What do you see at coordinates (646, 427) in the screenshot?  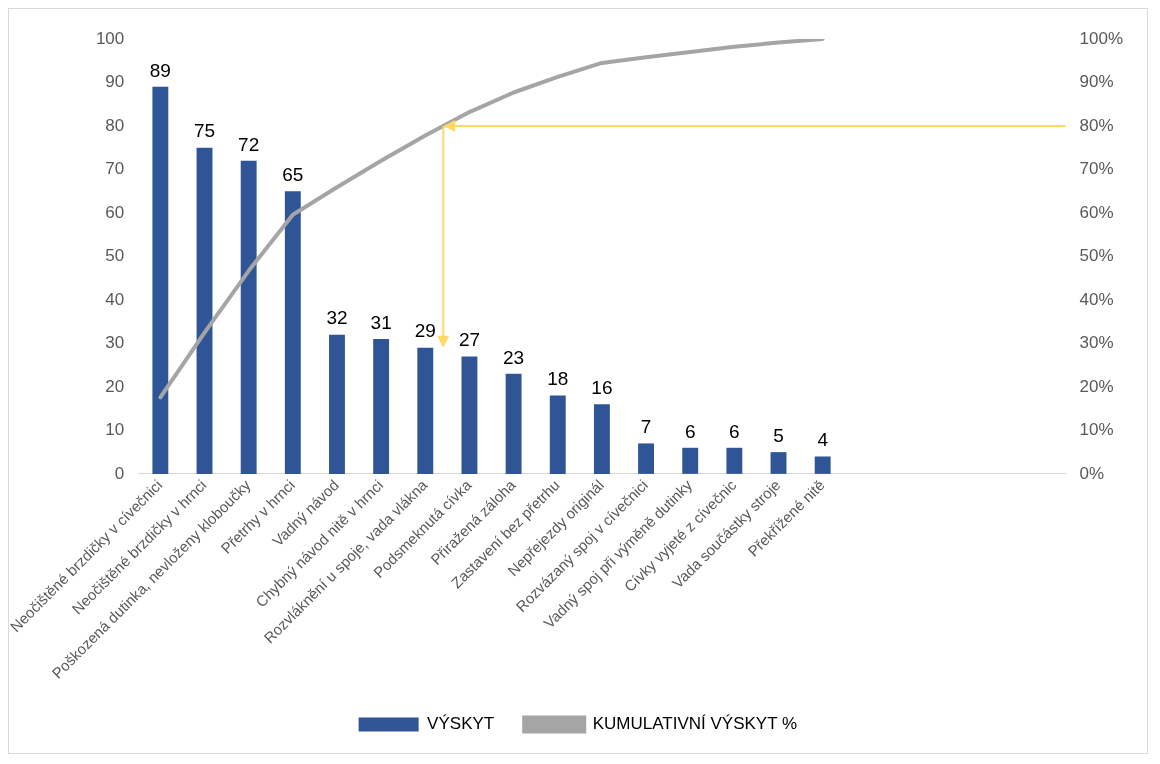 I see `data-label: 7` at bounding box center [646, 427].